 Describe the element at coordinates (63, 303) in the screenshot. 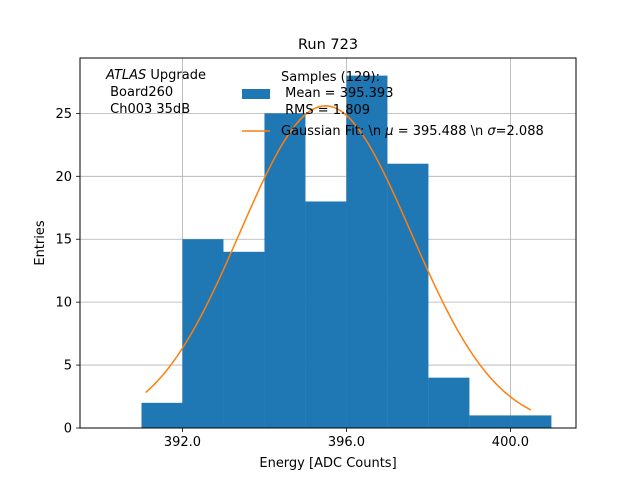

I see `y-tick-label: 10` at that location.